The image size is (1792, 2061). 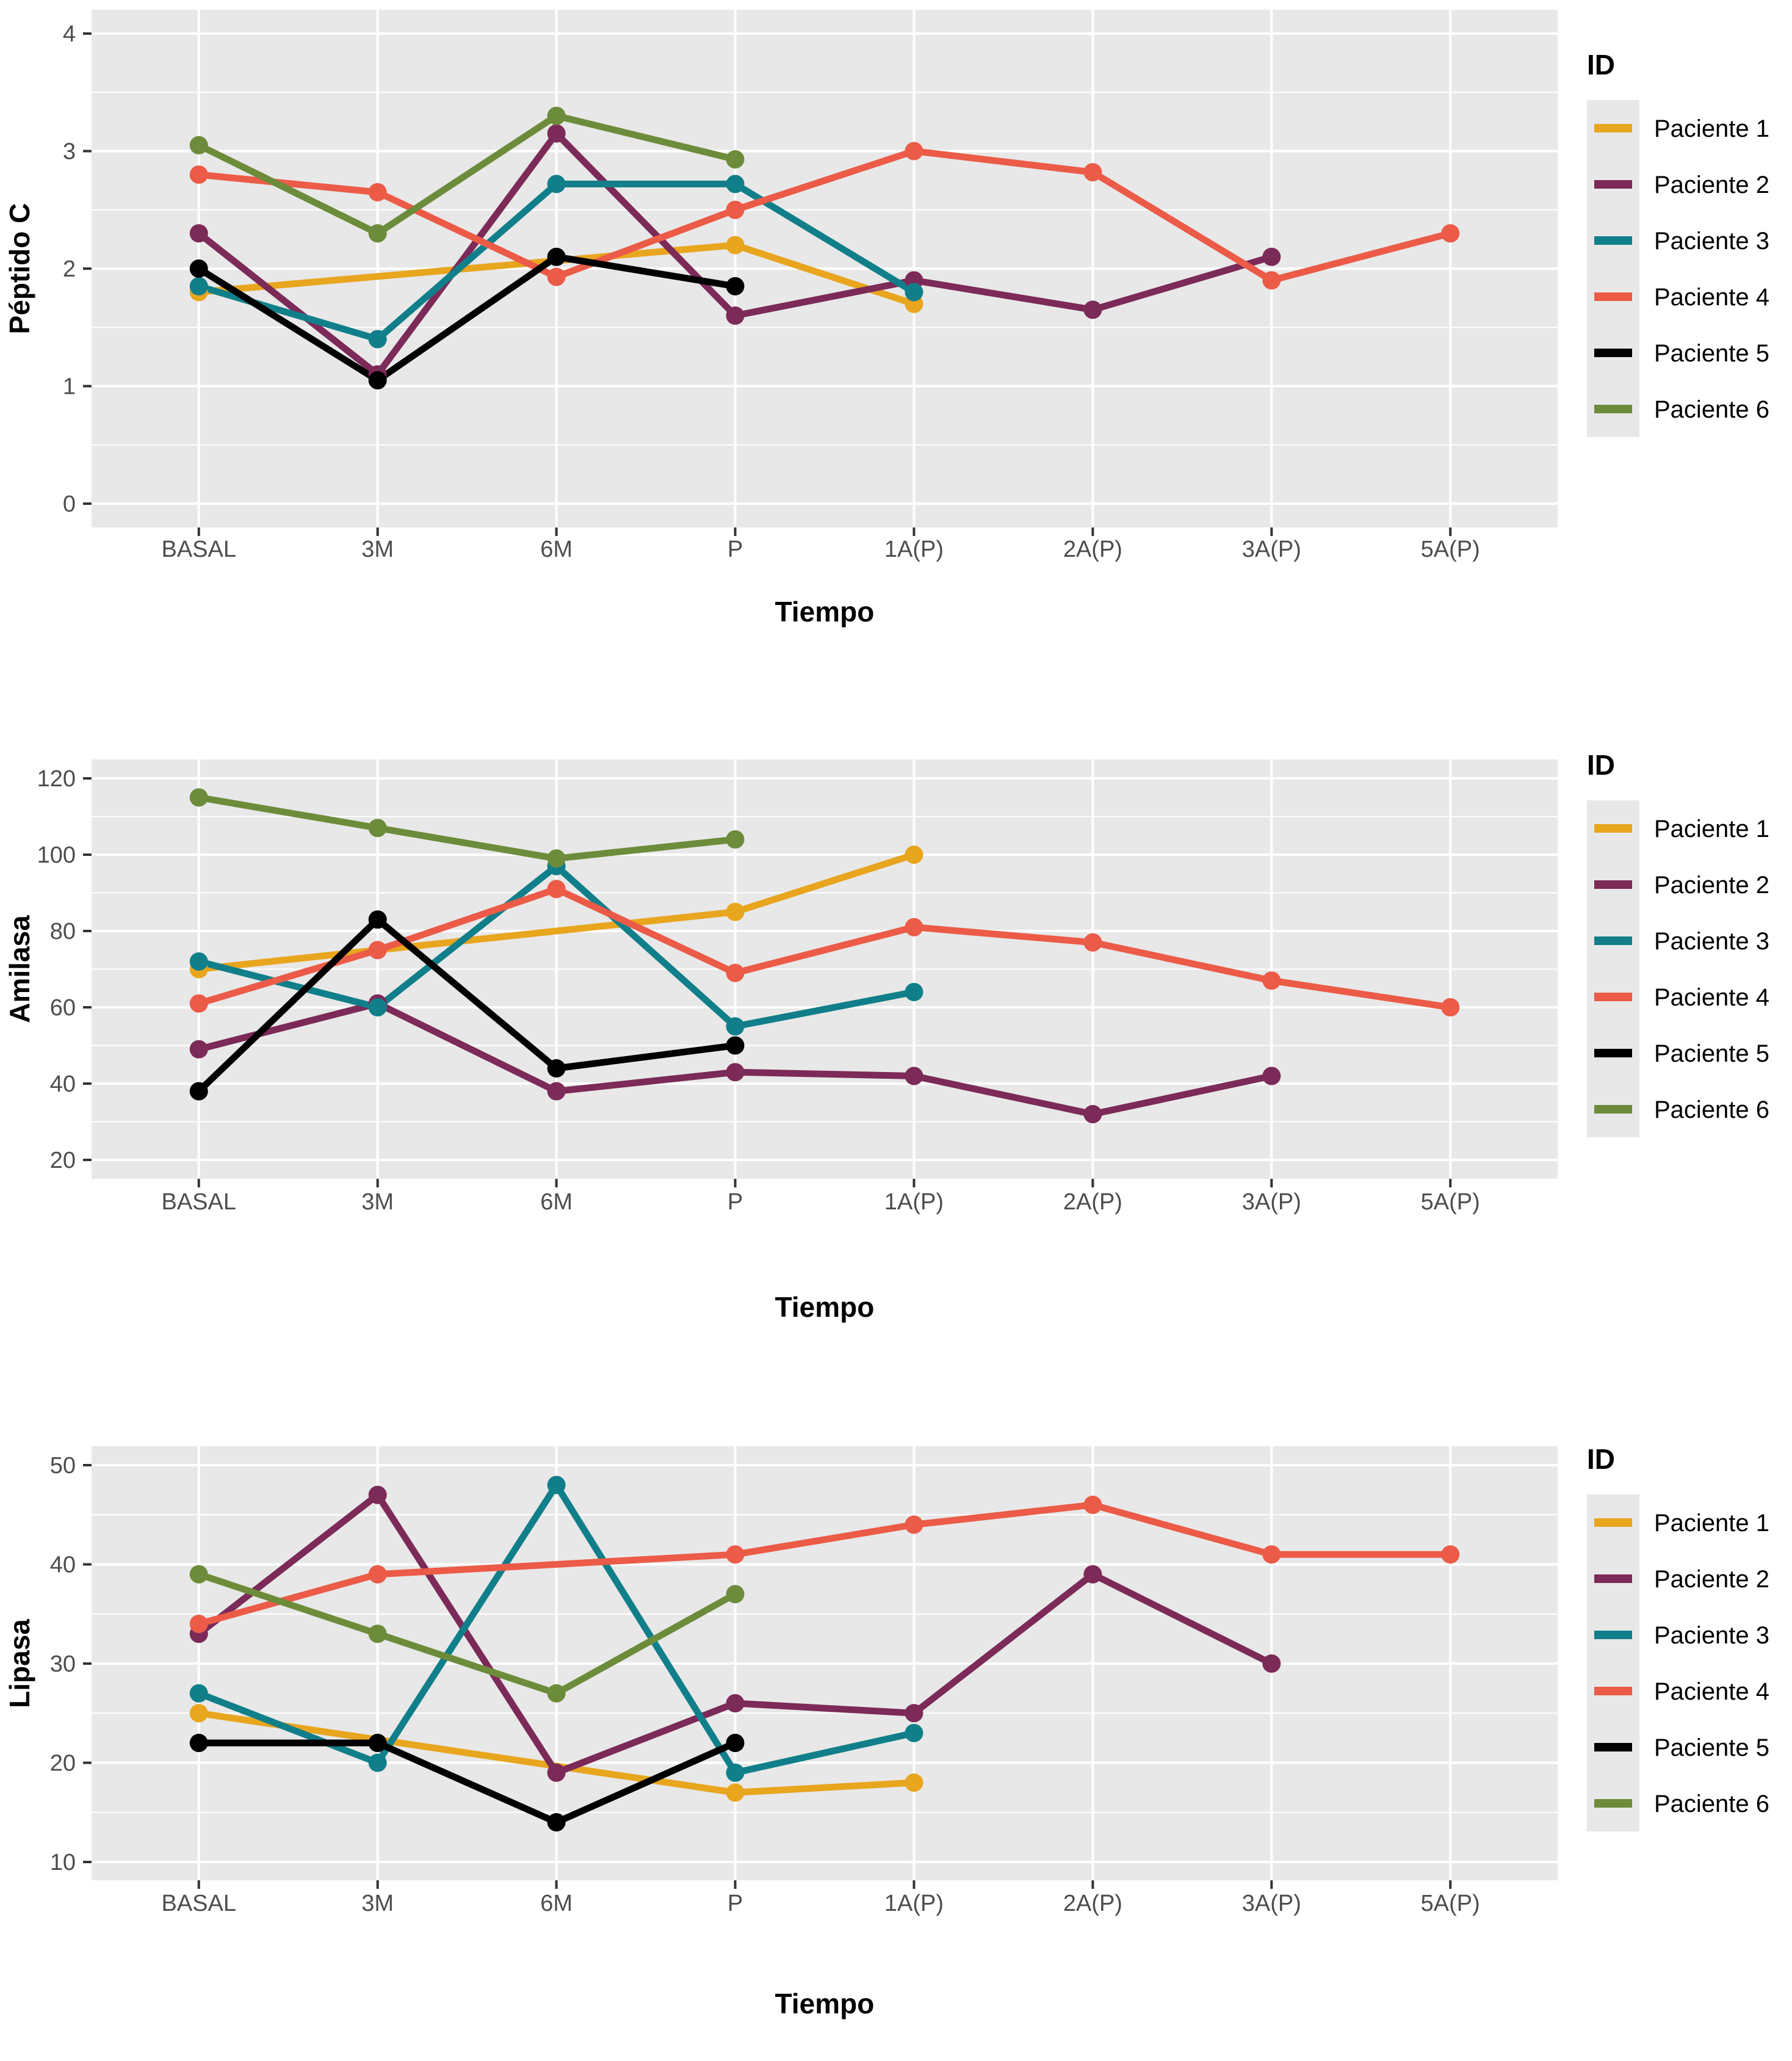 I want to click on y-tick-label: 2, so click(x=69, y=269).